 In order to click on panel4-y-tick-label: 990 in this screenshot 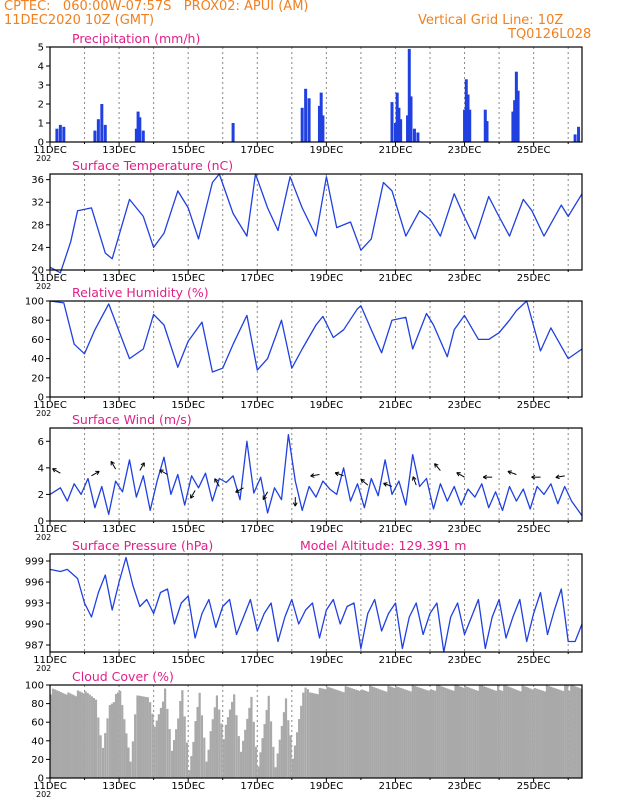, I will do `click(34, 625)`.